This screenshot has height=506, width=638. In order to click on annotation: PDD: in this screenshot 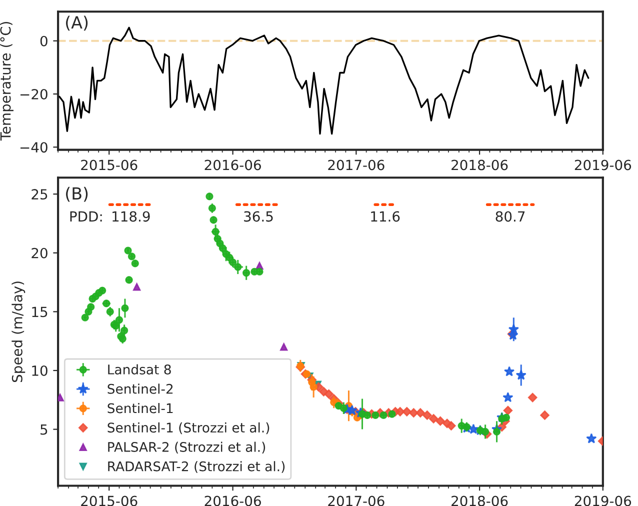, I will do `click(86, 216)`.